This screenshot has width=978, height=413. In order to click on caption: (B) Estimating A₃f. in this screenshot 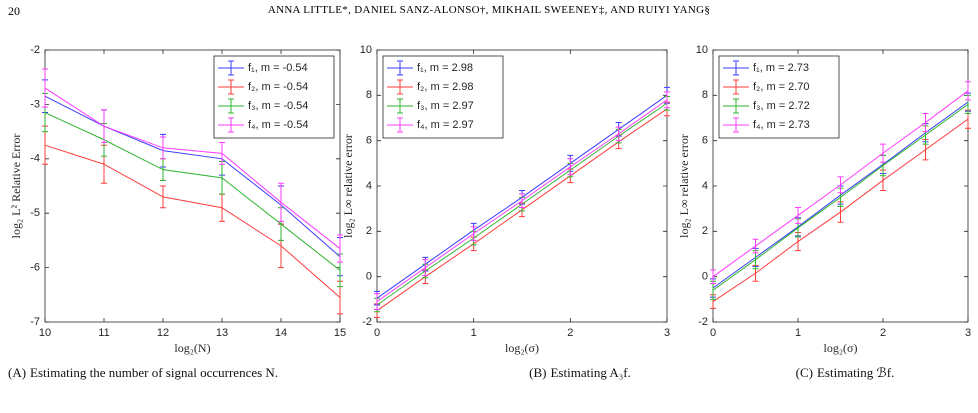, I will do `click(580, 372)`.